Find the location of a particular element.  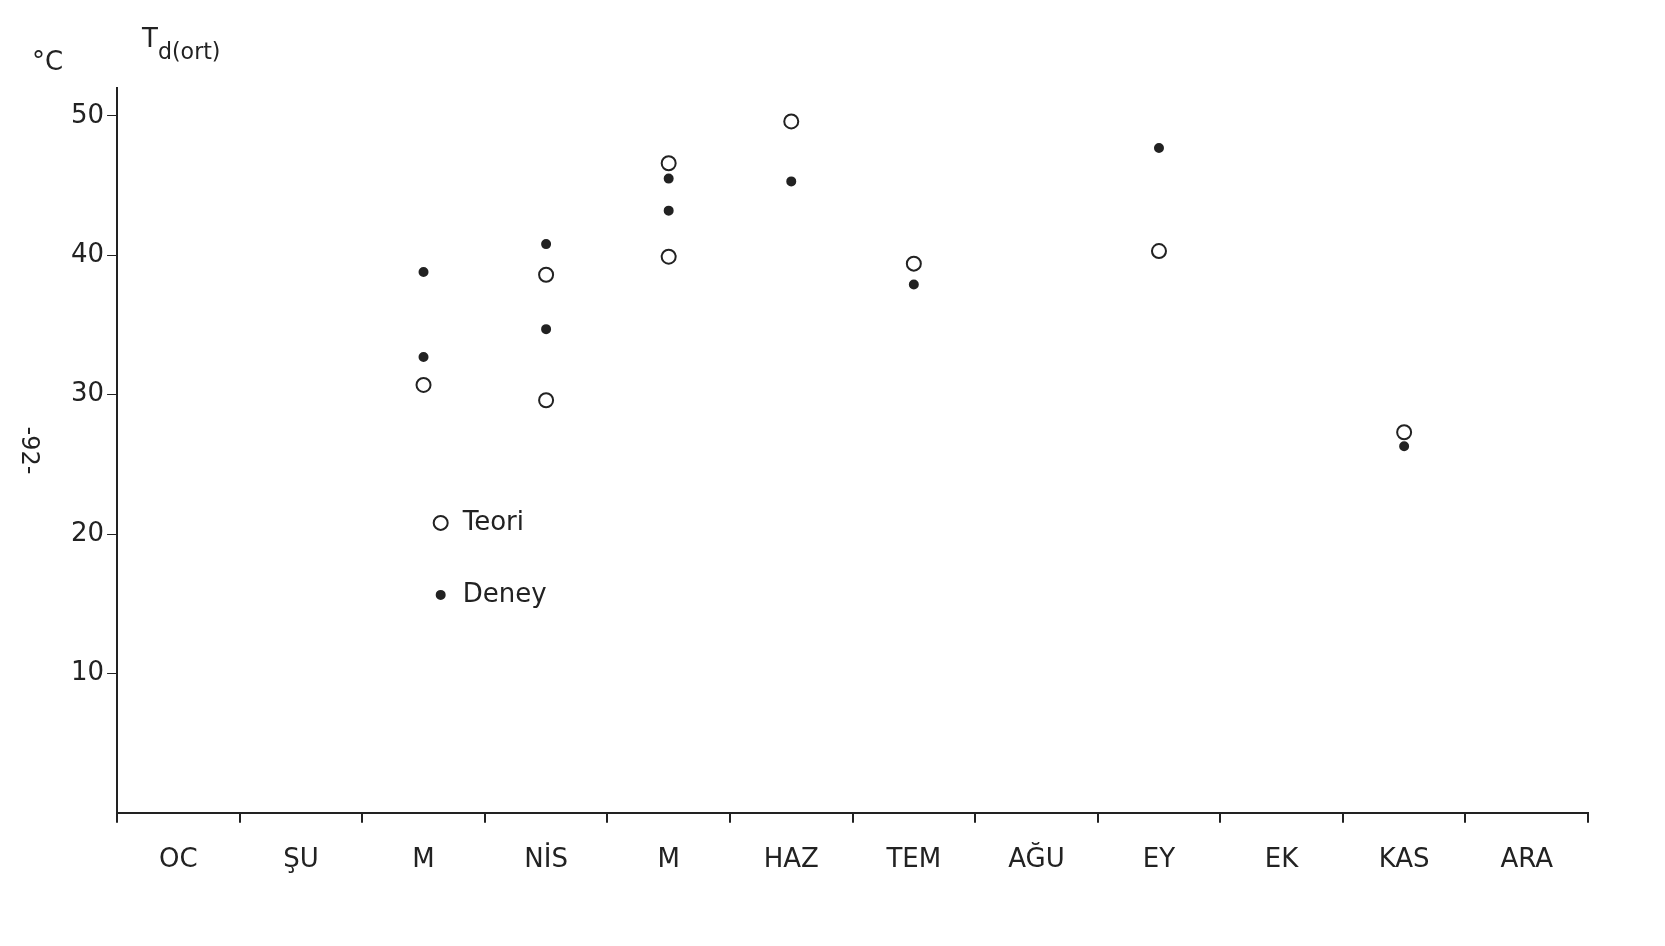

y-tick-label: 50 is located at coordinates (87, 113).